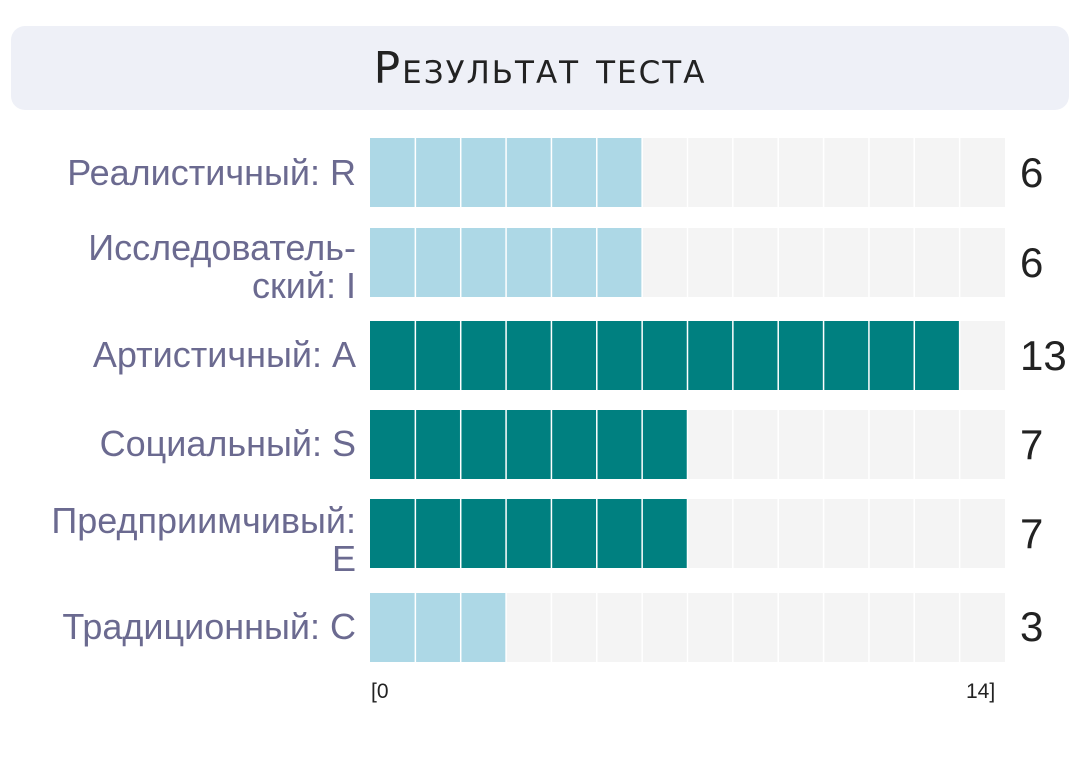 This screenshot has width=1080, height=770. What do you see at coordinates (211, 172) in the screenshot?
I see `row-label: Реалистичный: R` at bounding box center [211, 172].